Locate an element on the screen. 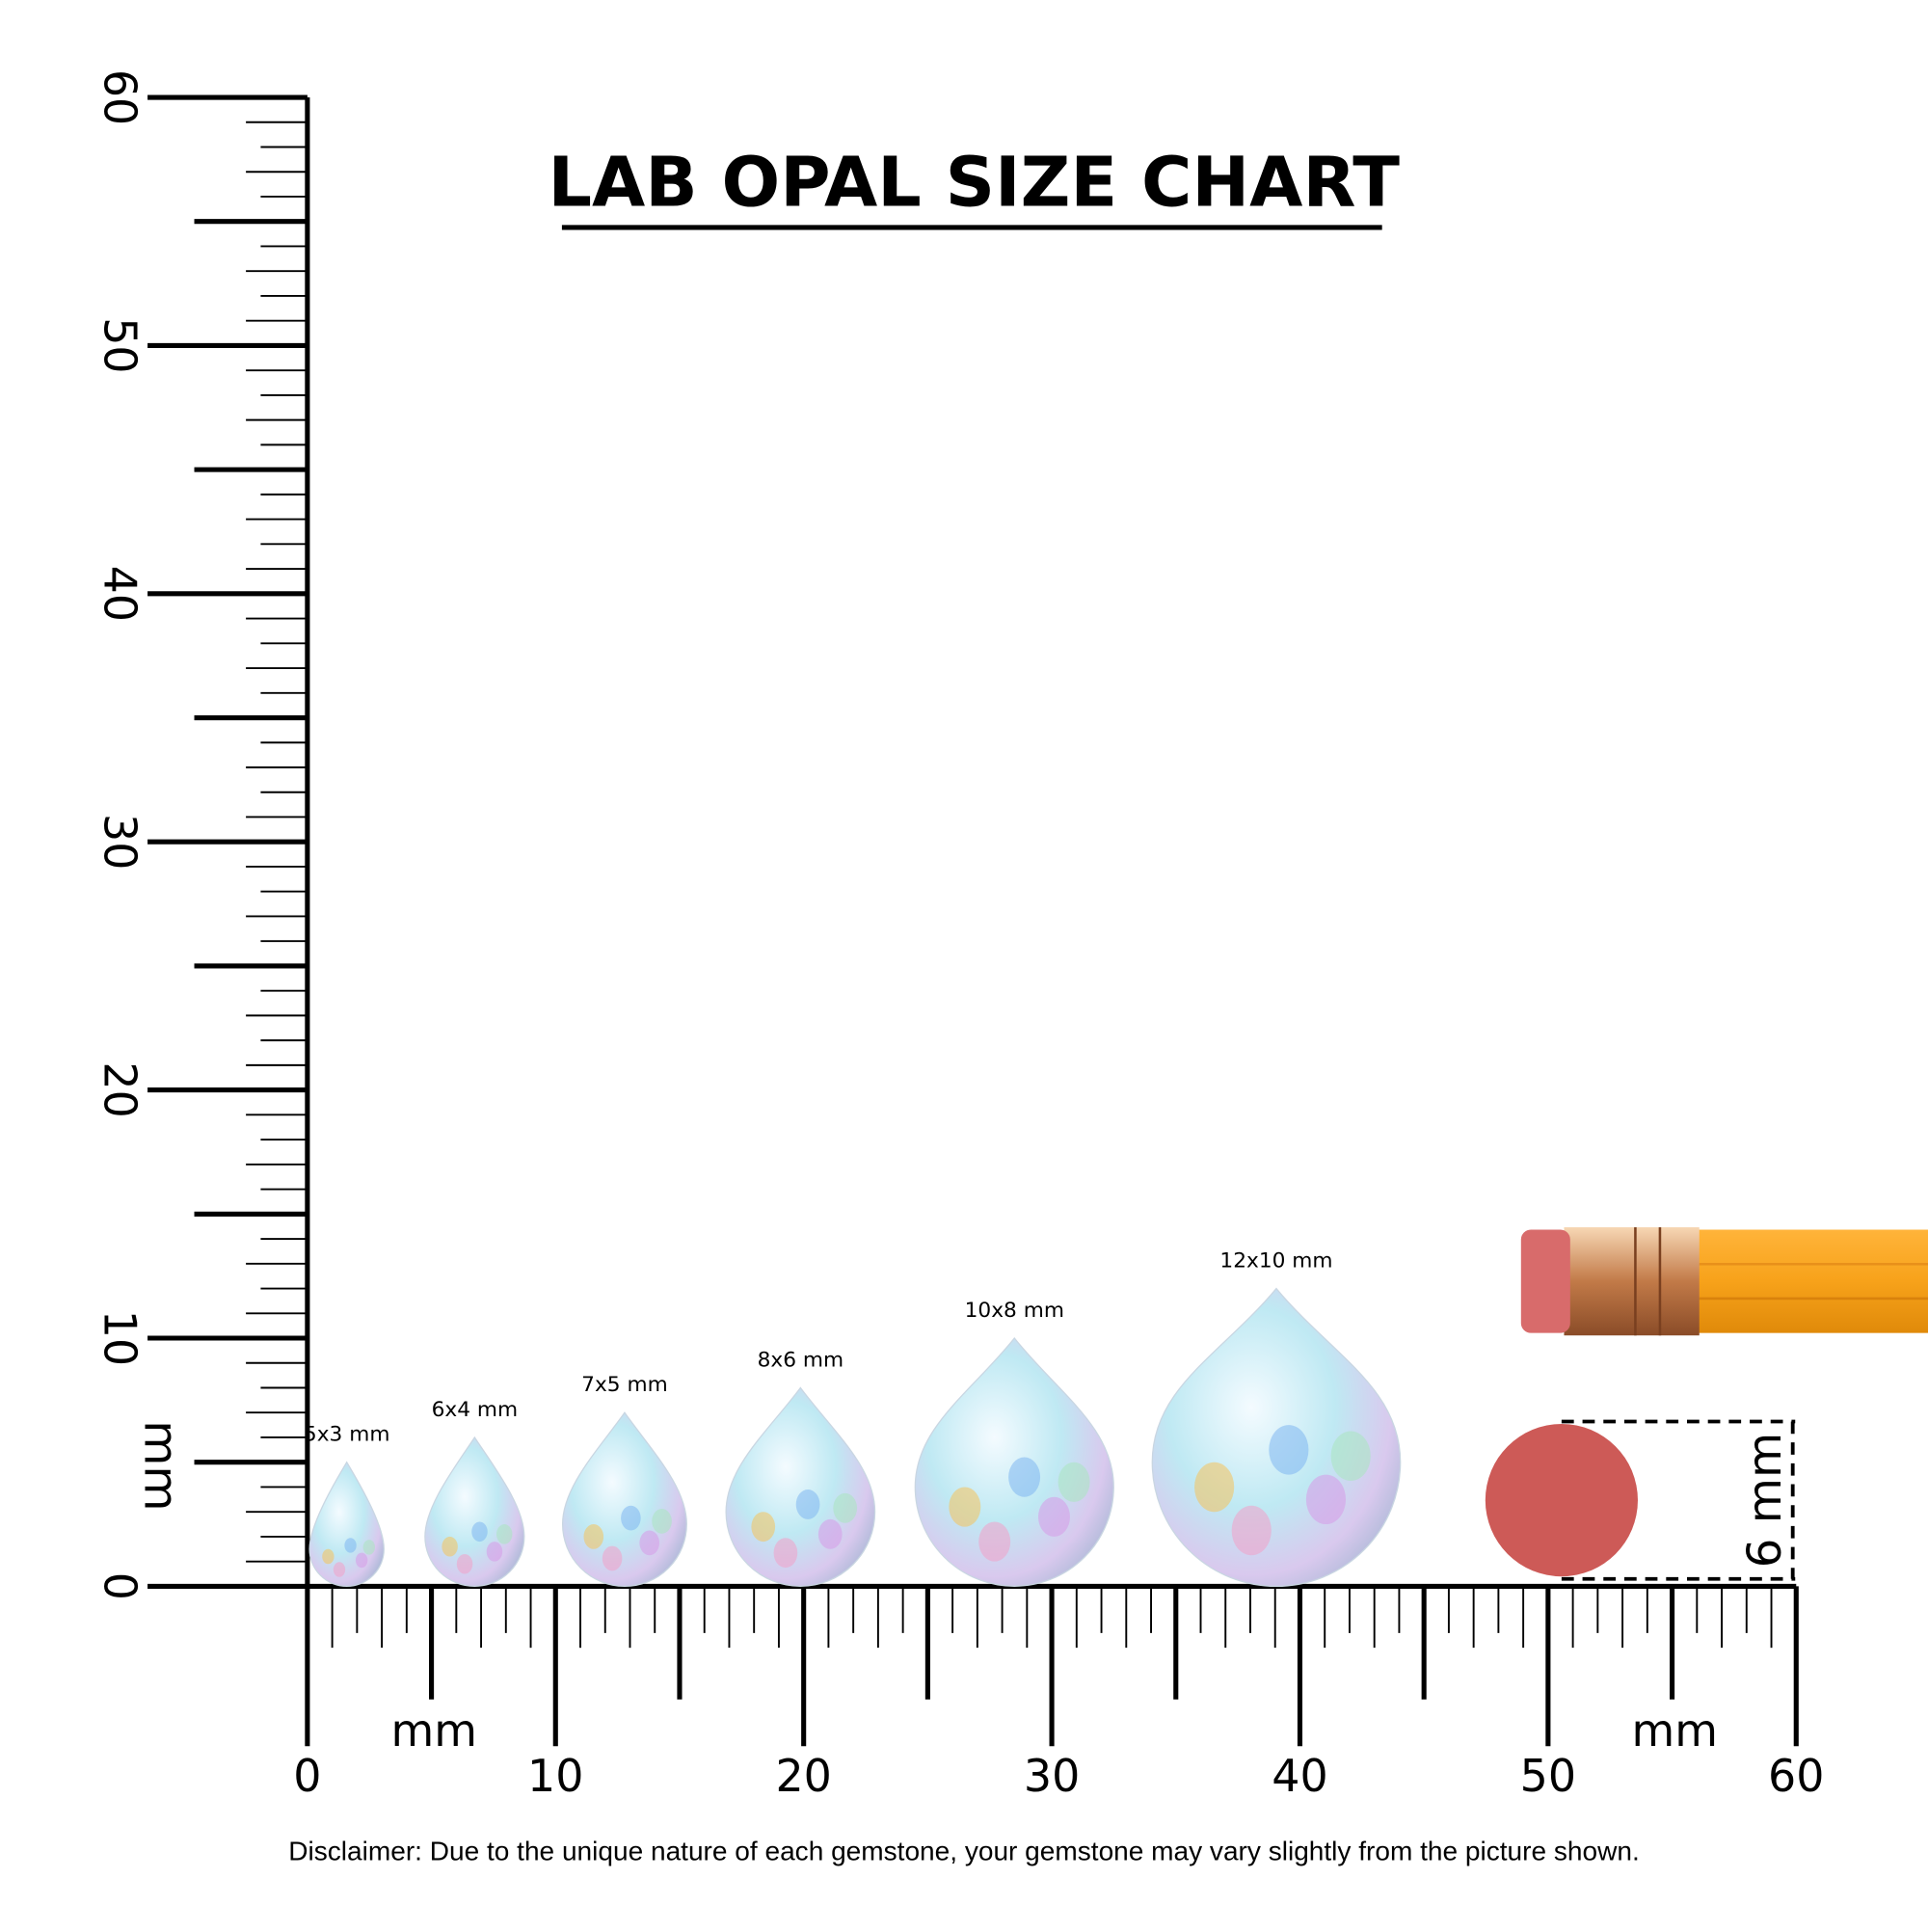  horizontal-unit: mm is located at coordinates (434, 1731).